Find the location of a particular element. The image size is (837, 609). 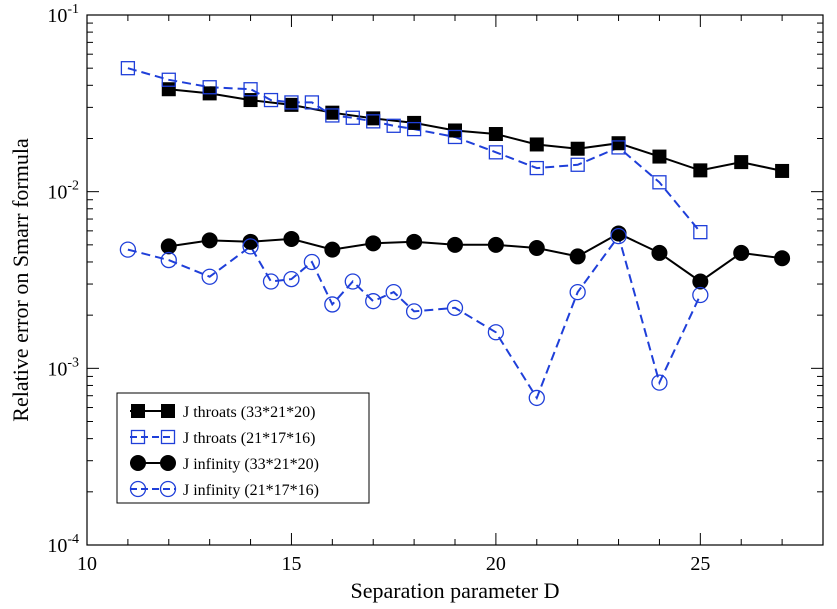

y-tick-exponent: -4 is located at coordinates (73, 539).